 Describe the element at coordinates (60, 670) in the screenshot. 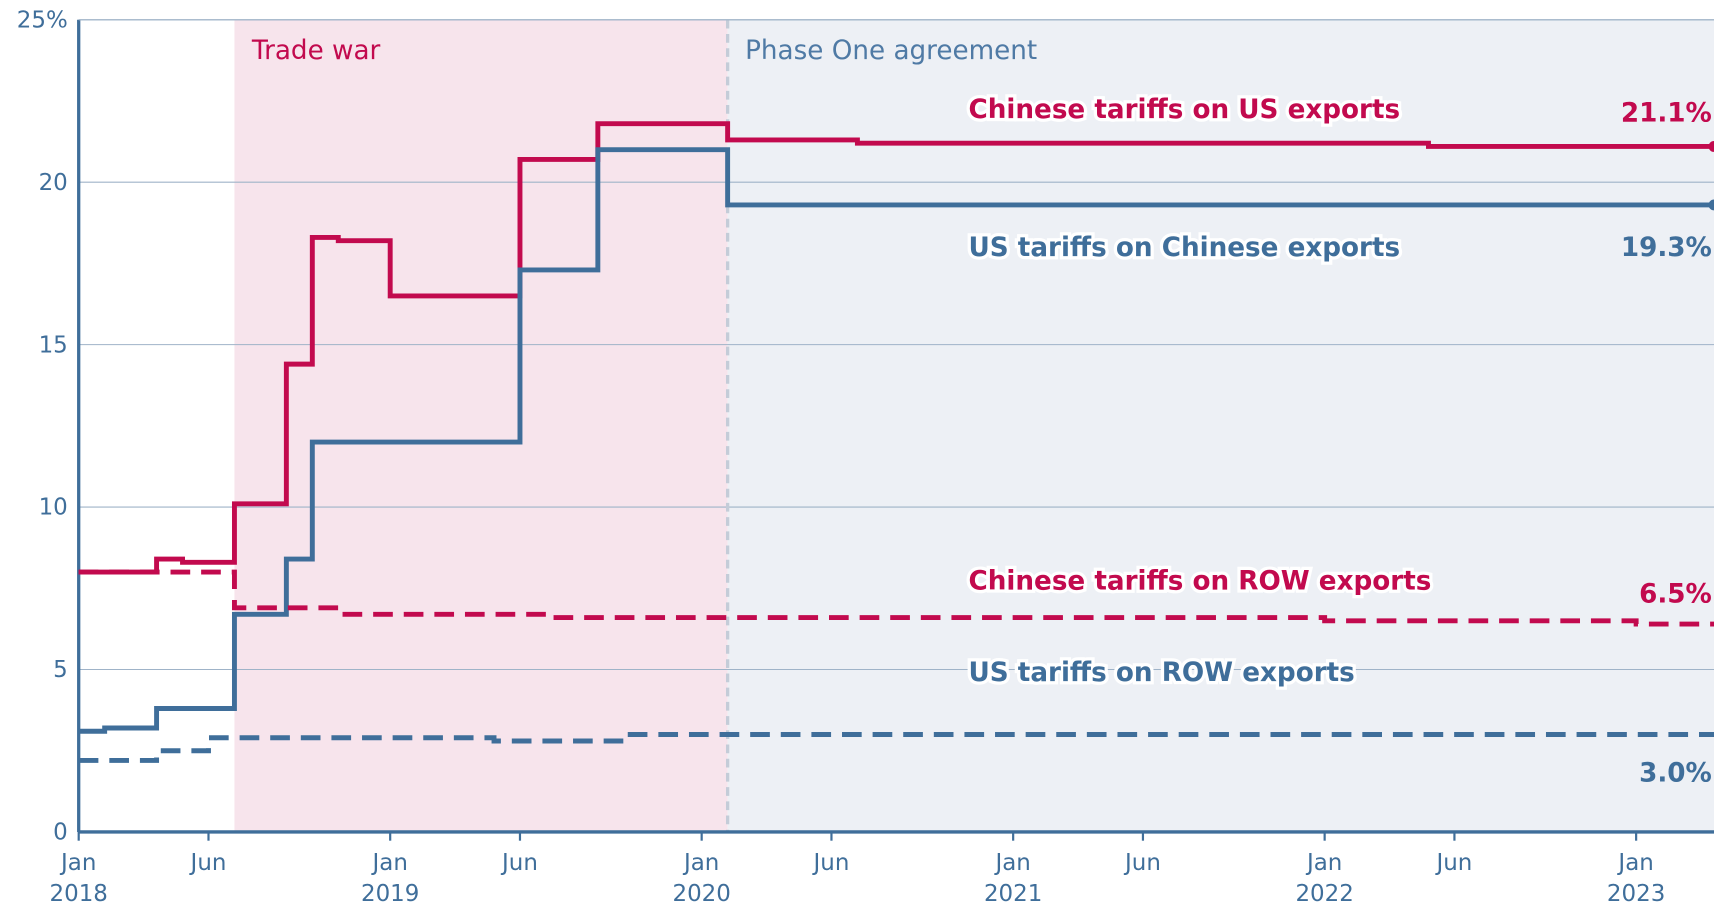

I see `y-tick-label: 5` at that location.